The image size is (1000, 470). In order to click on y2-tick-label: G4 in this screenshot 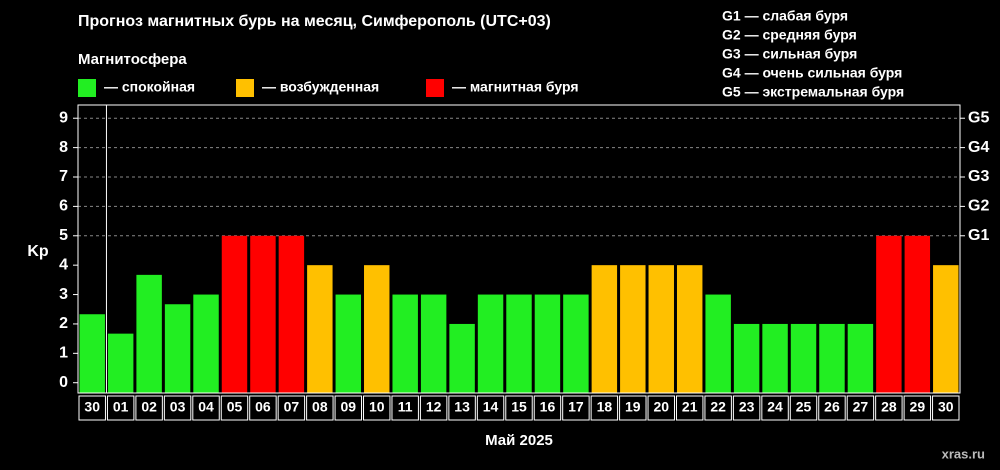, I will do `click(978, 147)`.